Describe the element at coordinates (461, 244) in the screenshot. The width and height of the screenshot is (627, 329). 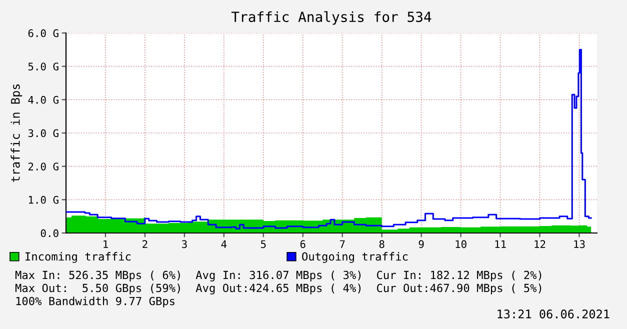
I see `x-tick-label: 10` at that location.